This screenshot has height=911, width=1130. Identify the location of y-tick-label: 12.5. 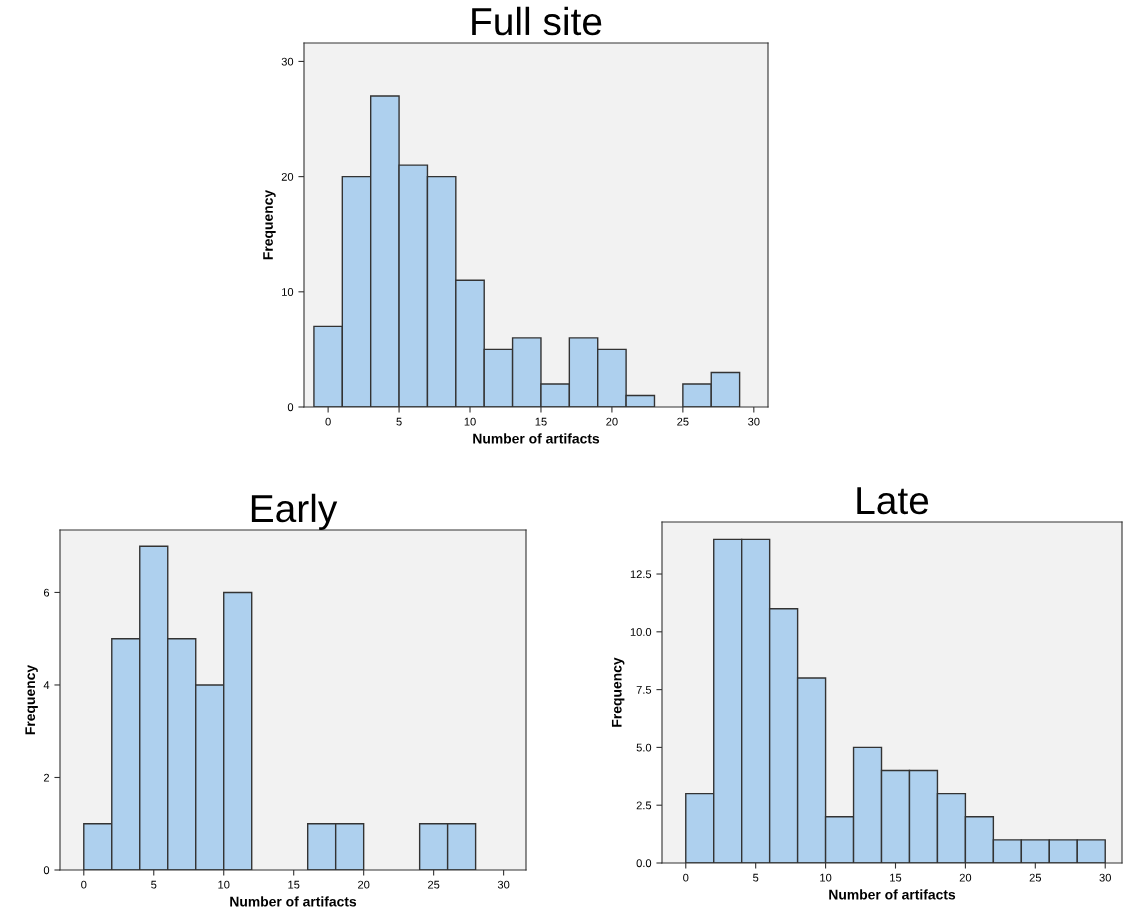
(641, 574).